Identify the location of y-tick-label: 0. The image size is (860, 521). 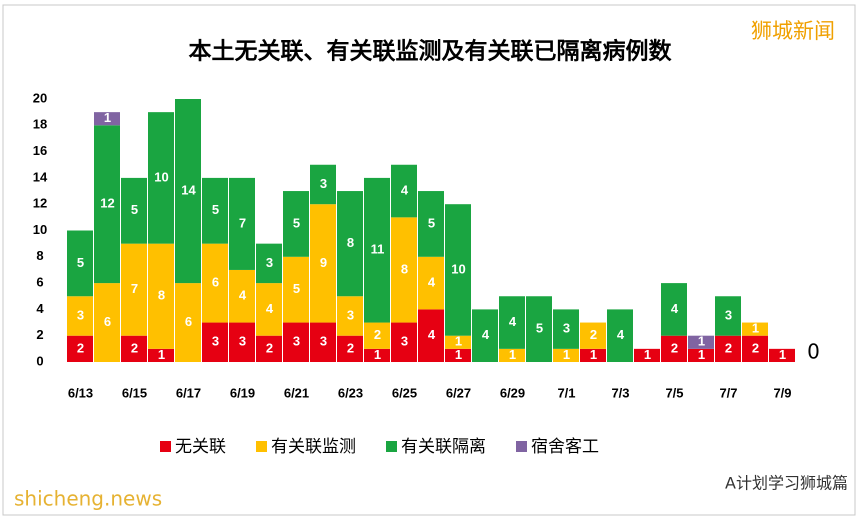
(39, 360).